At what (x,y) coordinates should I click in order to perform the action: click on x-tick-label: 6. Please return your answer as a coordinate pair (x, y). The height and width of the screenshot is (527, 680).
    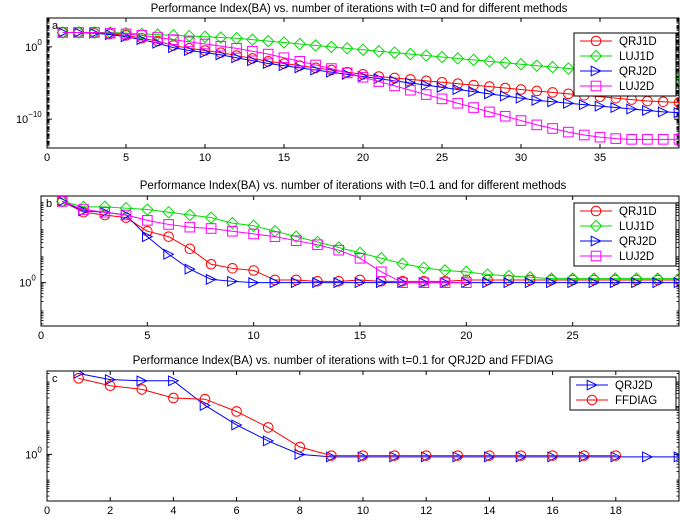
    Looking at the image, I should click on (237, 511).